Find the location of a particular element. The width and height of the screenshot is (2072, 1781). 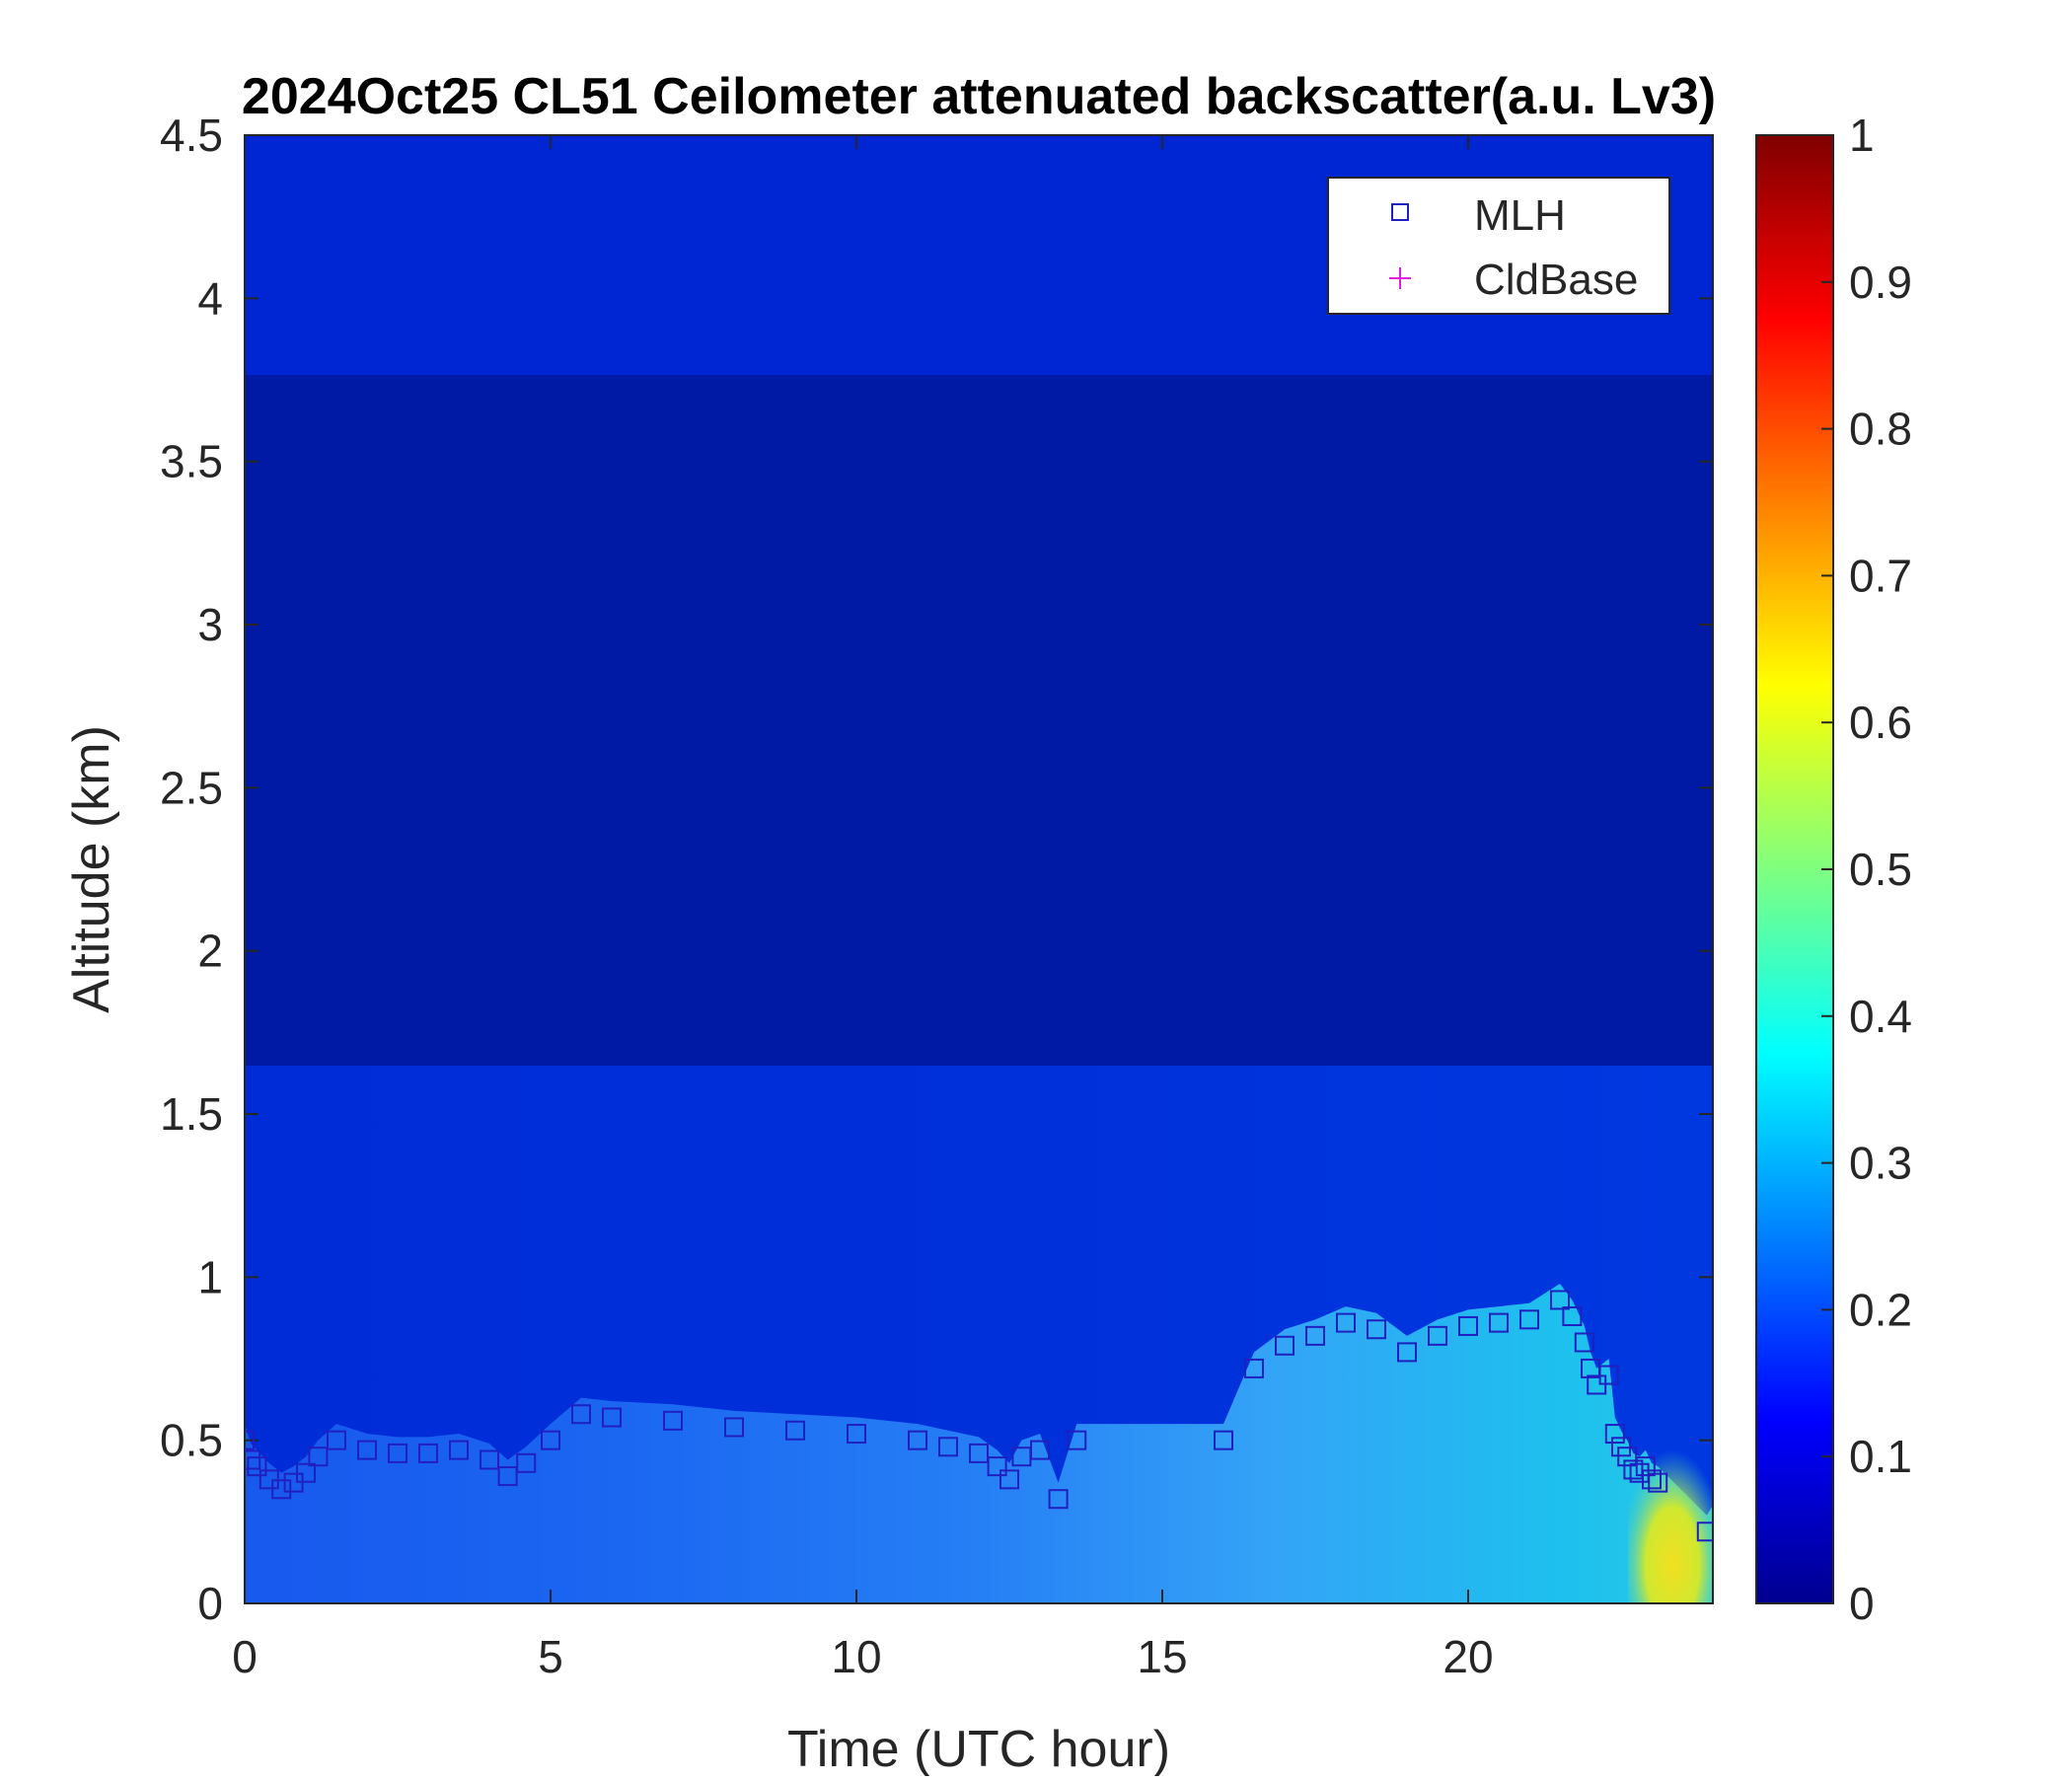

y-tick-label: 3 is located at coordinates (210, 624).